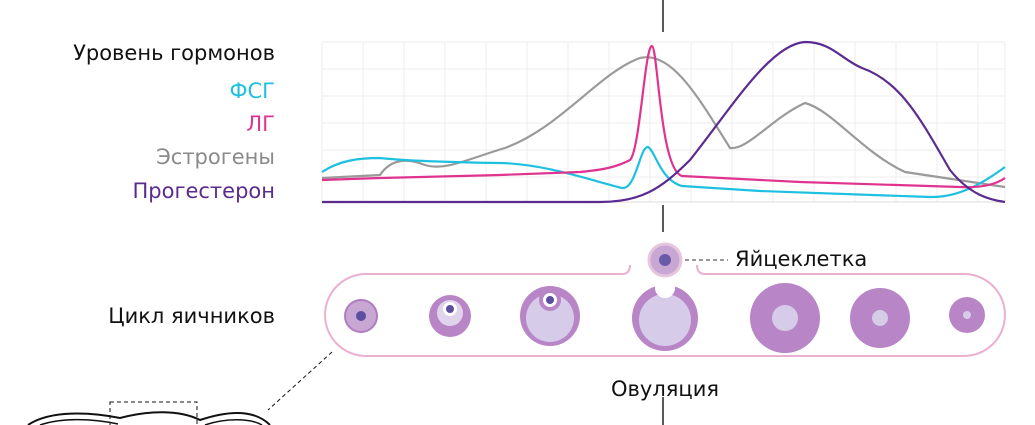 The height and width of the screenshot is (425, 1035). Describe the element at coordinates (174, 53) in the screenshot. I see `hormones-title: Уровень гормонов` at that location.